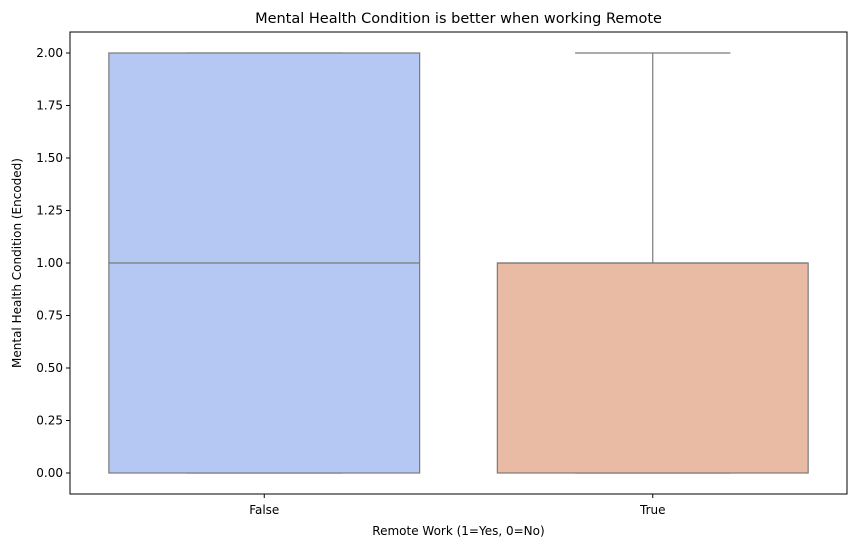 This screenshot has height=547, width=855. I want to click on y-axis-label: Mental Health Condition (Encoded), so click(17, 263).